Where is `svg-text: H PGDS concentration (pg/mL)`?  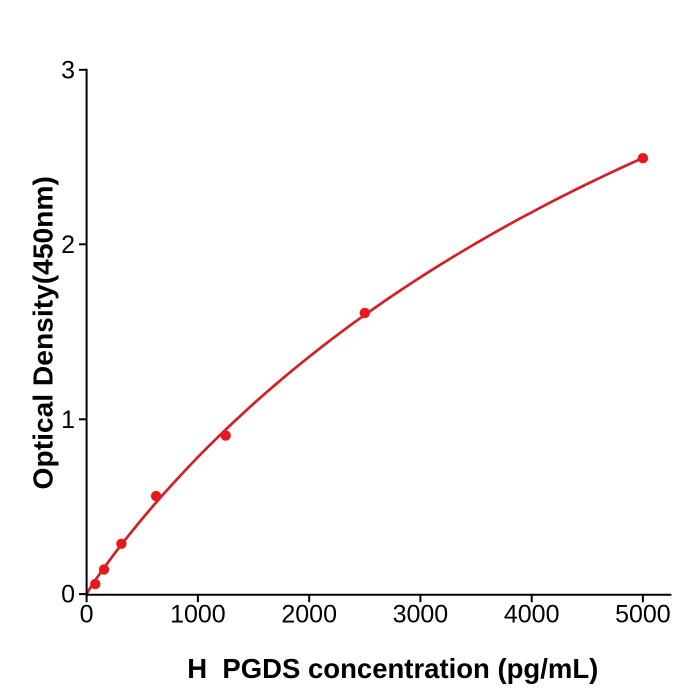
svg-text: H PGDS concentration (pg/mL) is located at coordinates (392, 668).